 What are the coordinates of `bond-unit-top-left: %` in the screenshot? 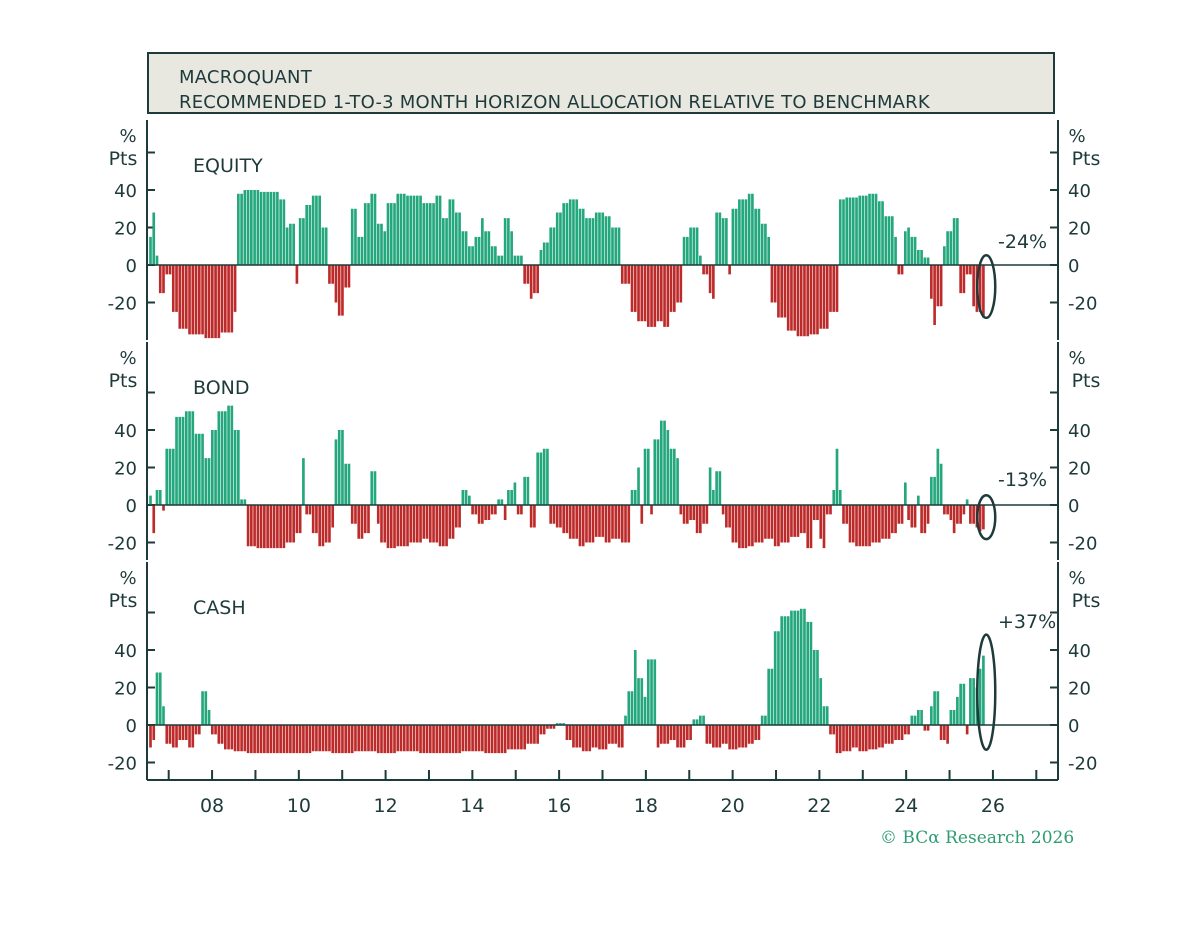 It's located at (127, 358).